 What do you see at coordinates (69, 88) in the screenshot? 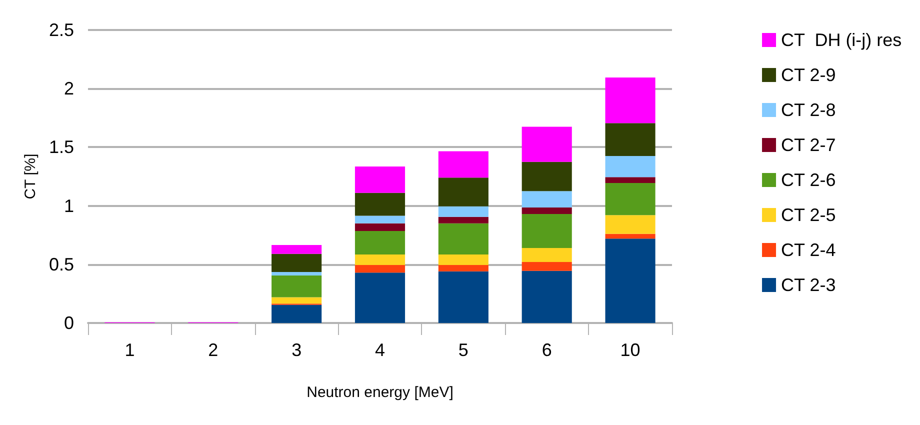
I see `y-tick-label: 2` at bounding box center [69, 88].